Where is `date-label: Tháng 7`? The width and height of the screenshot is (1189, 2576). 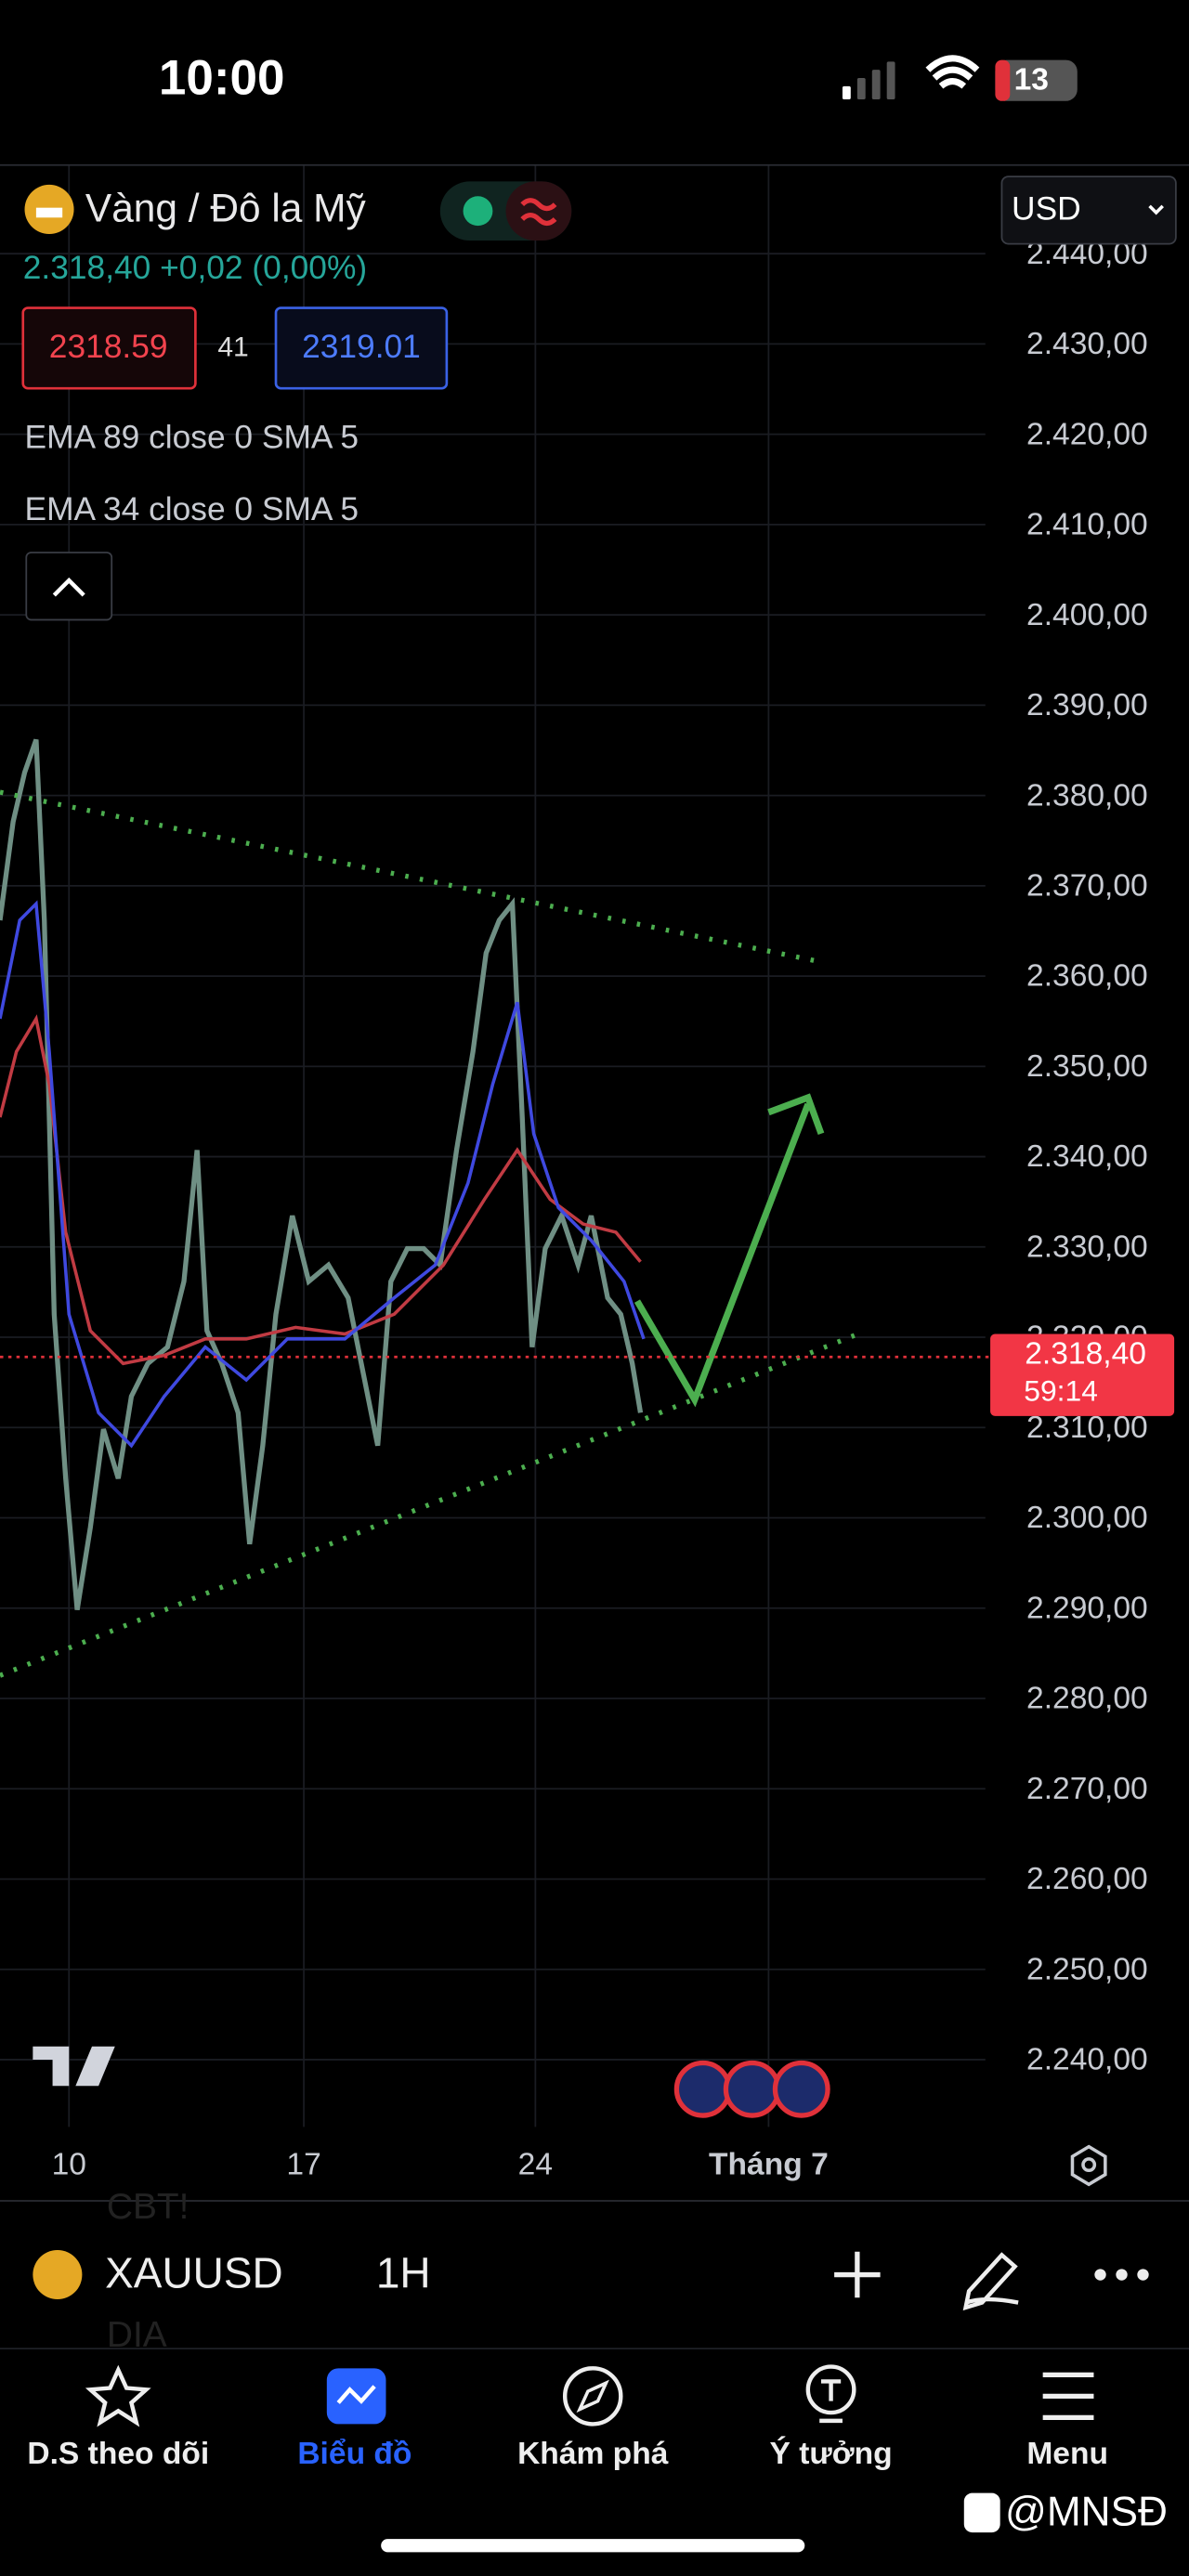
date-label: Tháng 7 is located at coordinates (769, 2165).